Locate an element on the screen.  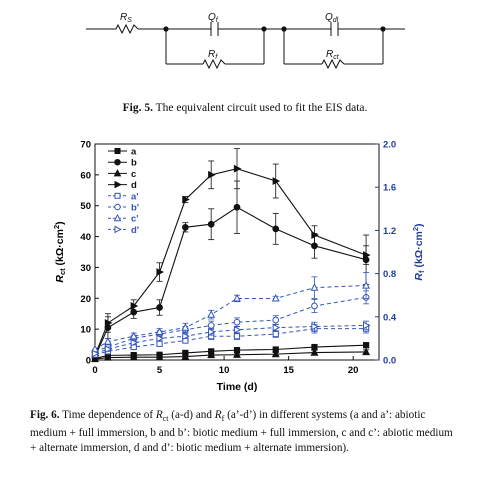
series-c is located at coordinates (231, 355).